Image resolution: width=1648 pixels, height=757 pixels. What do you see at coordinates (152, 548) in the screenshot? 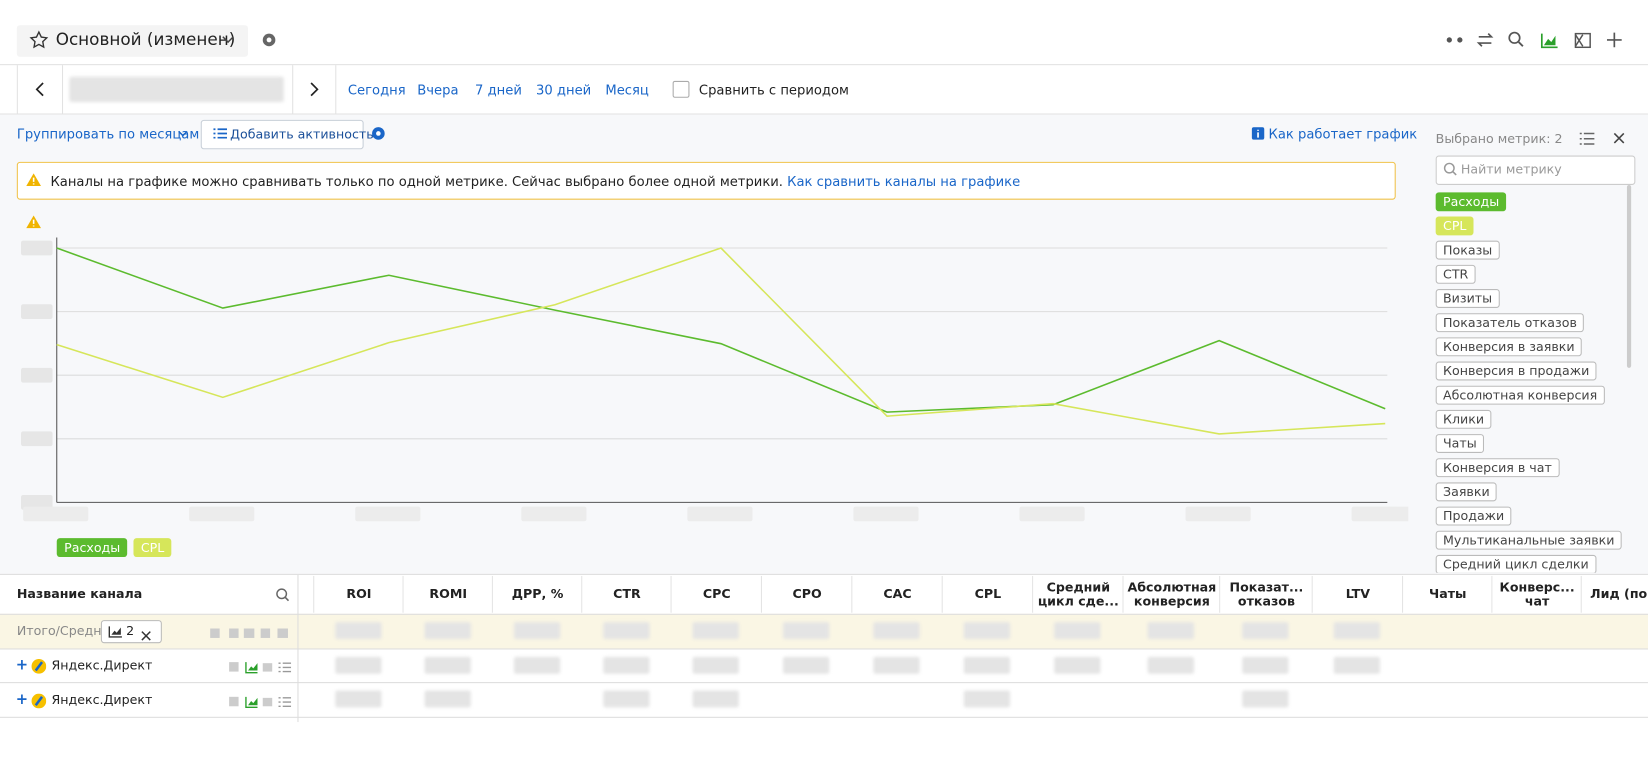
I see `legend-item: CPL` at bounding box center [152, 548].